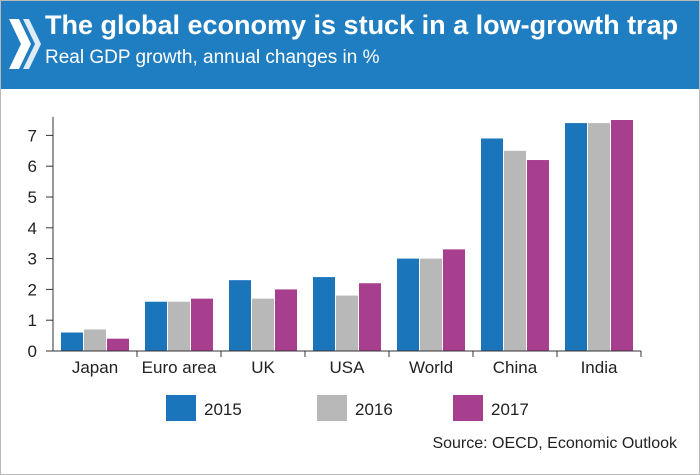 Image resolution: width=700 pixels, height=475 pixels. Describe the element at coordinates (515, 367) in the screenshot. I see `x-tick-label: China` at that location.